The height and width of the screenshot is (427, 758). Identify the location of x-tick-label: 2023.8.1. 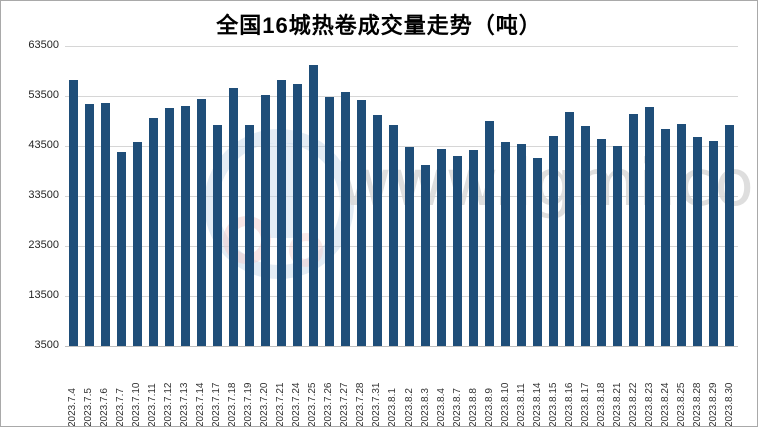
(393, 407).